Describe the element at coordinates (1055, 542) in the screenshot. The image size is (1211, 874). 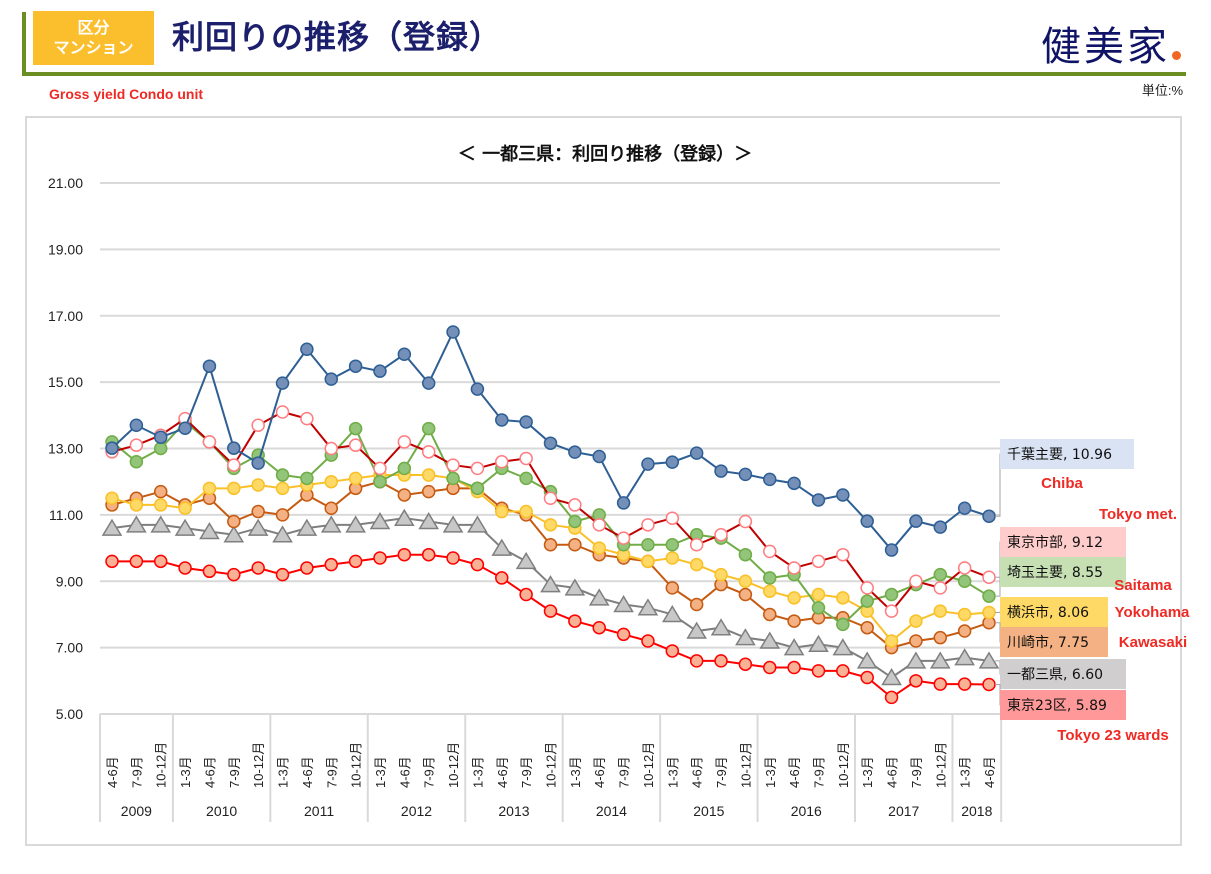
I see `data-label-text: 東京市部, 9.12` at that location.